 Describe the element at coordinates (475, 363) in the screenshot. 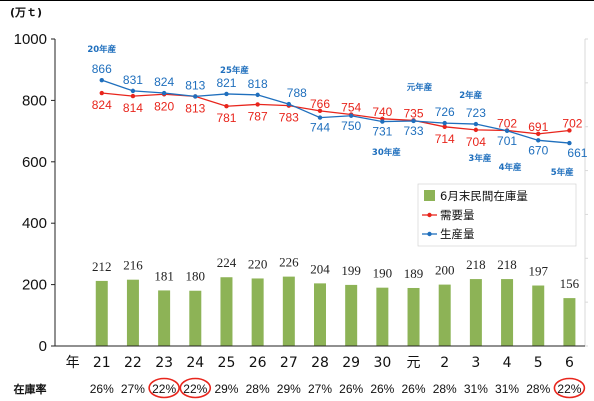

I see `x-tick-label: 3` at that location.